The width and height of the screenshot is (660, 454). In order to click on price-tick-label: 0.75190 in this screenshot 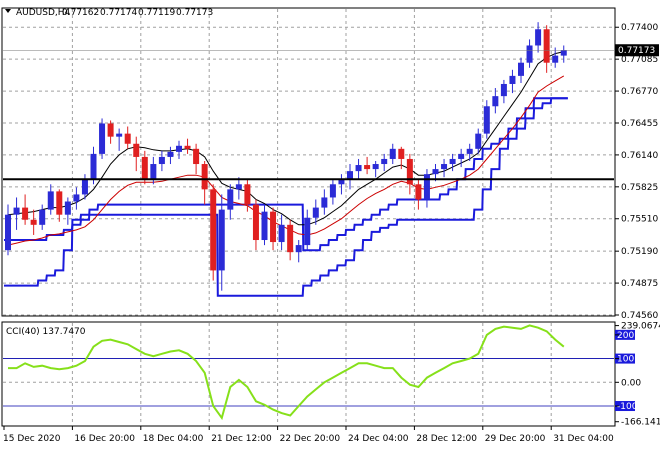, I will do `click(639, 252)`.